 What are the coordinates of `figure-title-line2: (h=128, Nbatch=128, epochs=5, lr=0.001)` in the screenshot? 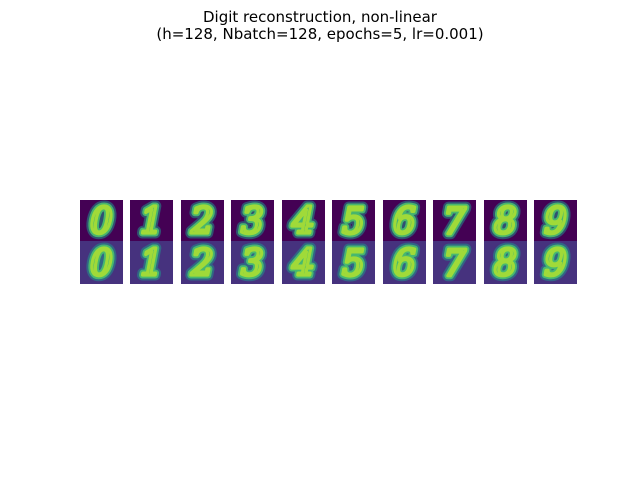 It's located at (320, 34).